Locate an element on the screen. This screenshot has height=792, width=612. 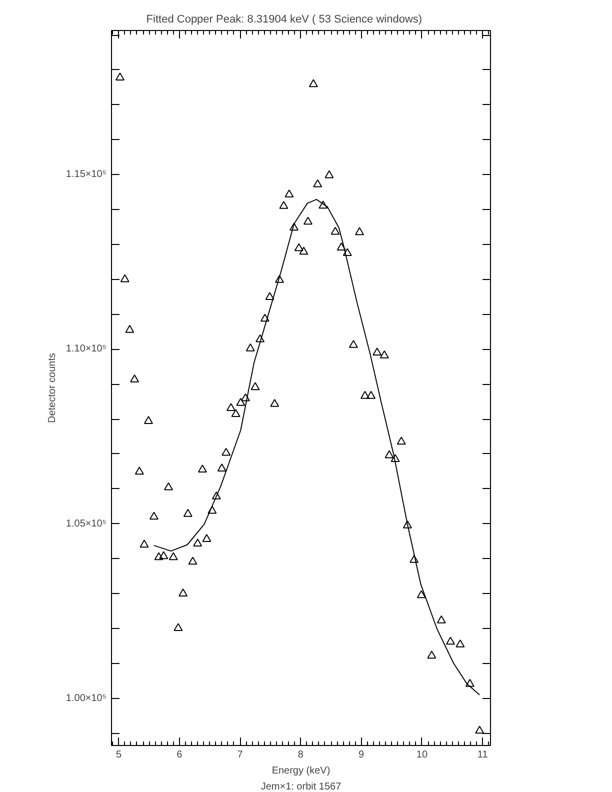
y-tick-label: 1.05×10⁵ is located at coordinates (86, 524).